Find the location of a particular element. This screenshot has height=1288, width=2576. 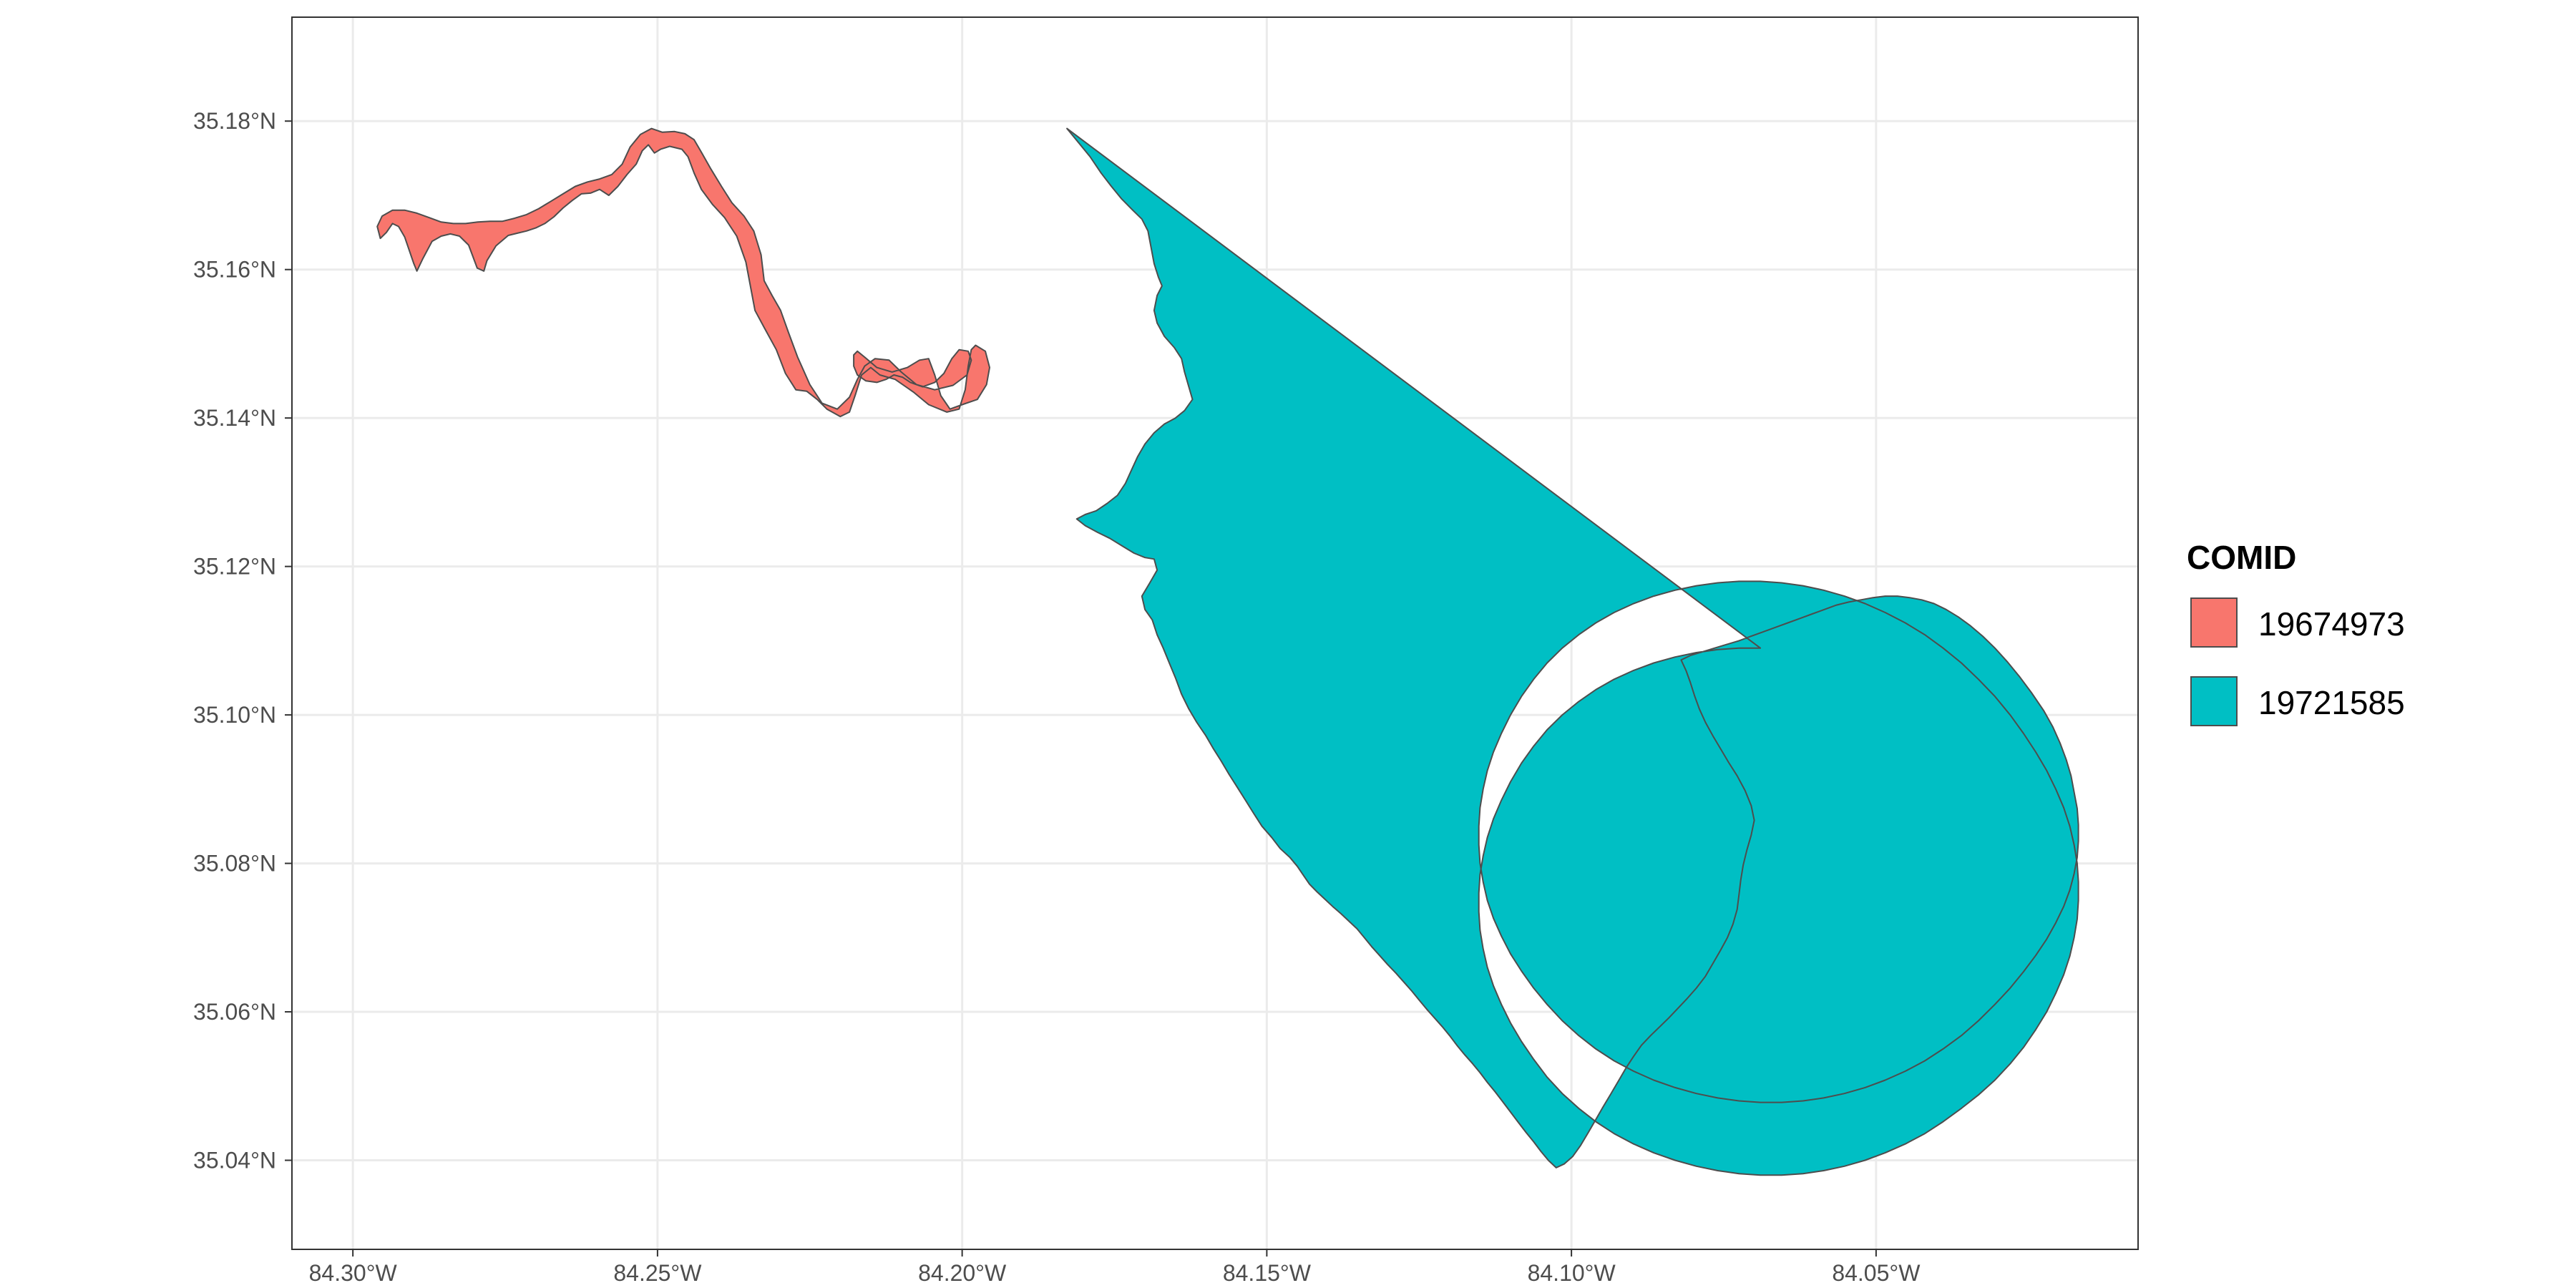

x-tick-label: 84.05°W is located at coordinates (1876, 1273).